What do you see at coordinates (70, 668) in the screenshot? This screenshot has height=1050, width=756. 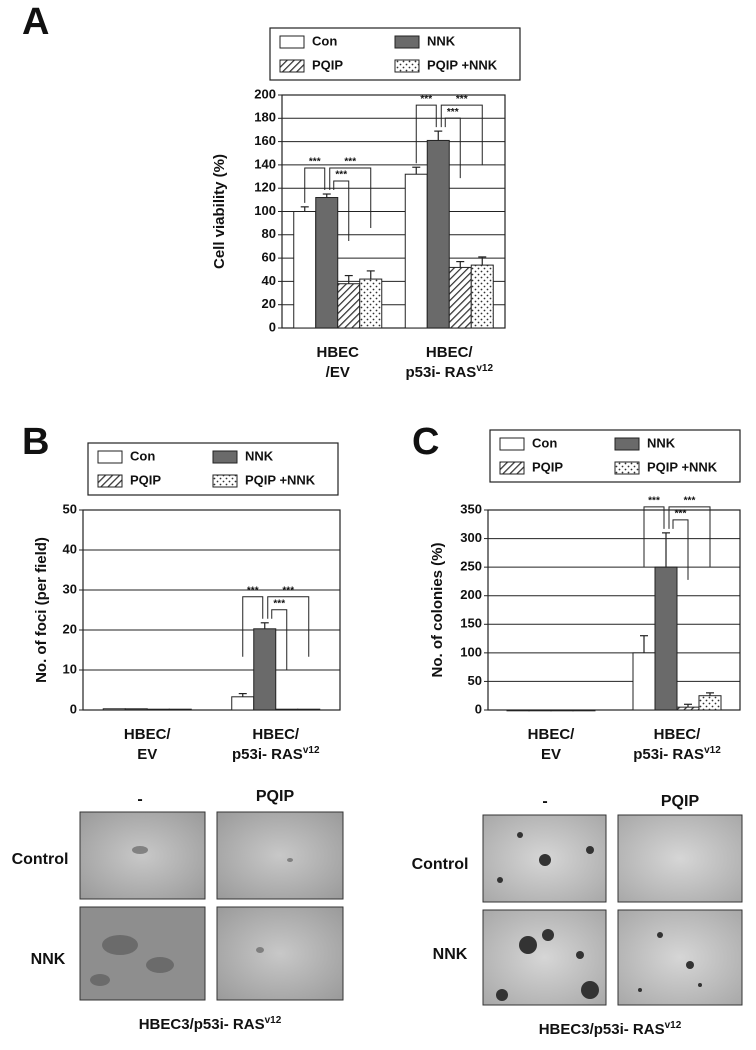 I see `y-tick-label: 10` at bounding box center [70, 668].